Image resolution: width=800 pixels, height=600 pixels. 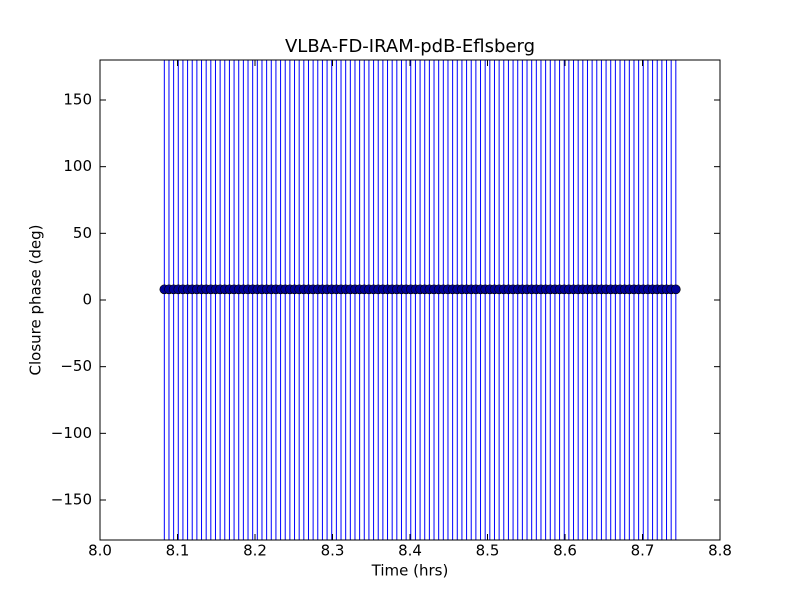 I want to click on y-tick-label: 50, so click(x=82, y=233).